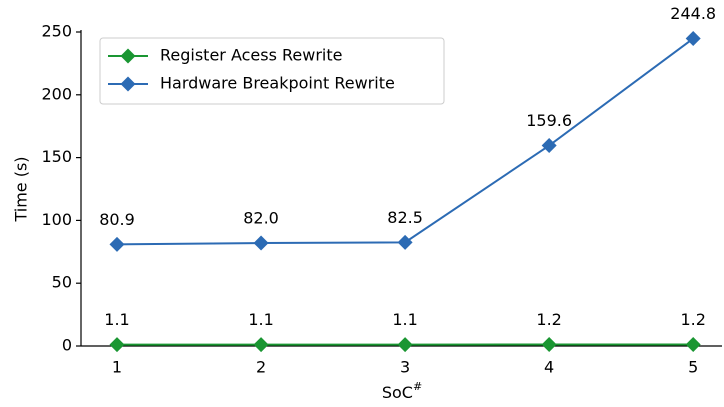 This screenshot has height=407, width=724. I want to click on y-tick-label: 100, so click(56, 219).